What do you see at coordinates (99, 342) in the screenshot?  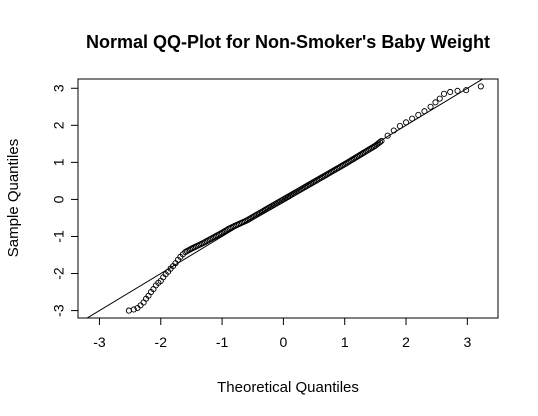 I see `x-tick-label: -3` at bounding box center [99, 342].